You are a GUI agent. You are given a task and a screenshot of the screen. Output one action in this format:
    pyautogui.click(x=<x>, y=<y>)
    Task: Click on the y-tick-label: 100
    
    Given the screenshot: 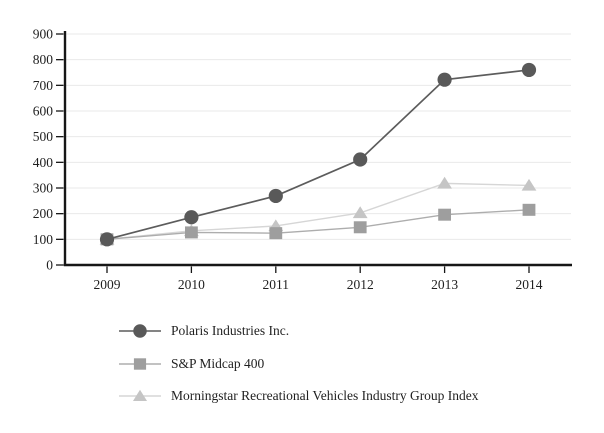 What is the action you would take?
    pyautogui.click(x=43, y=239)
    